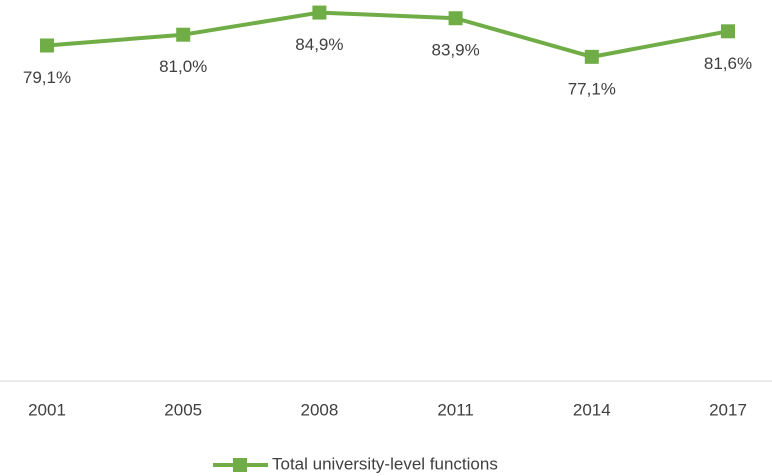 The image size is (772, 476). I want to click on x-tick-label: 2005, so click(183, 409).